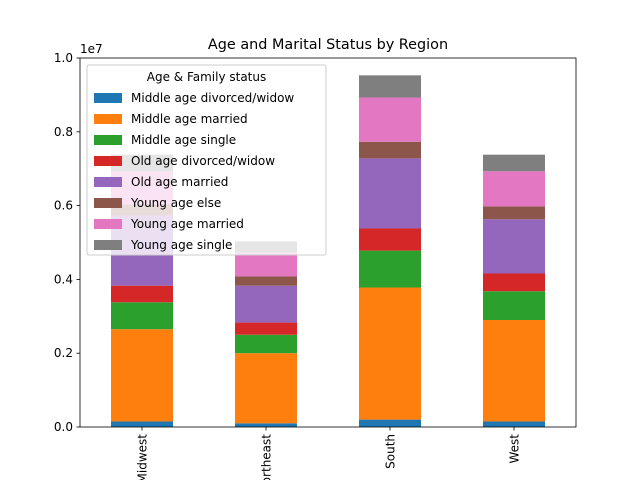  I want to click on y-tick-label: 0.2, so click(63, 353).